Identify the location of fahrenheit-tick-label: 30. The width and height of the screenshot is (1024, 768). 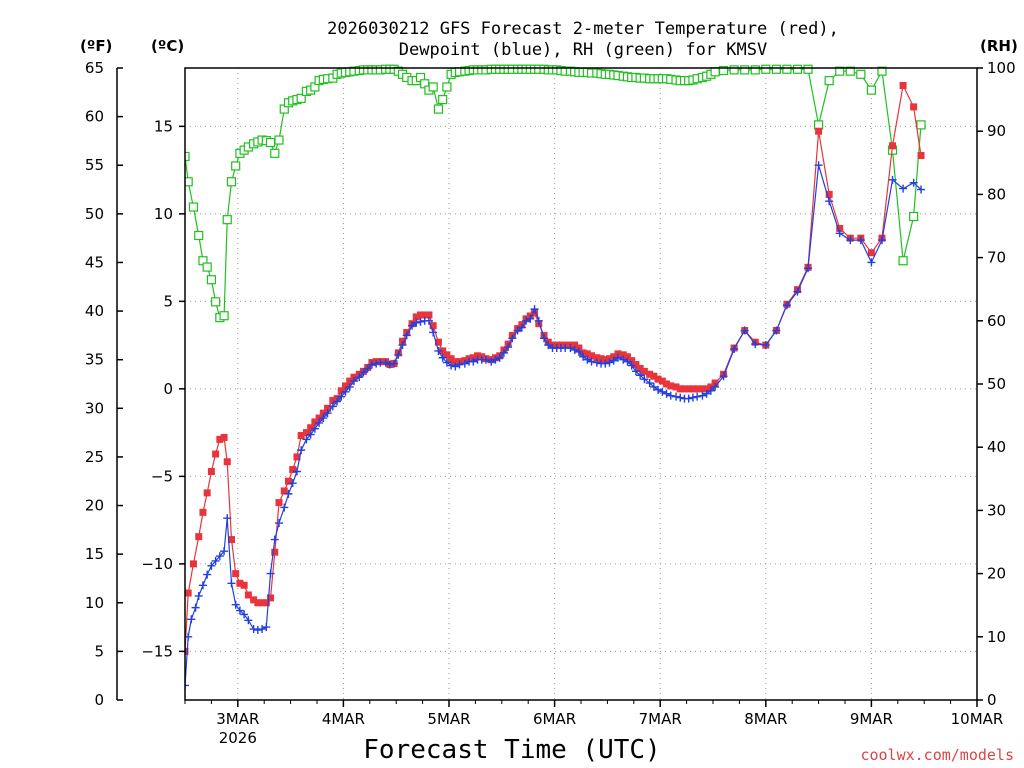
(94, 408).